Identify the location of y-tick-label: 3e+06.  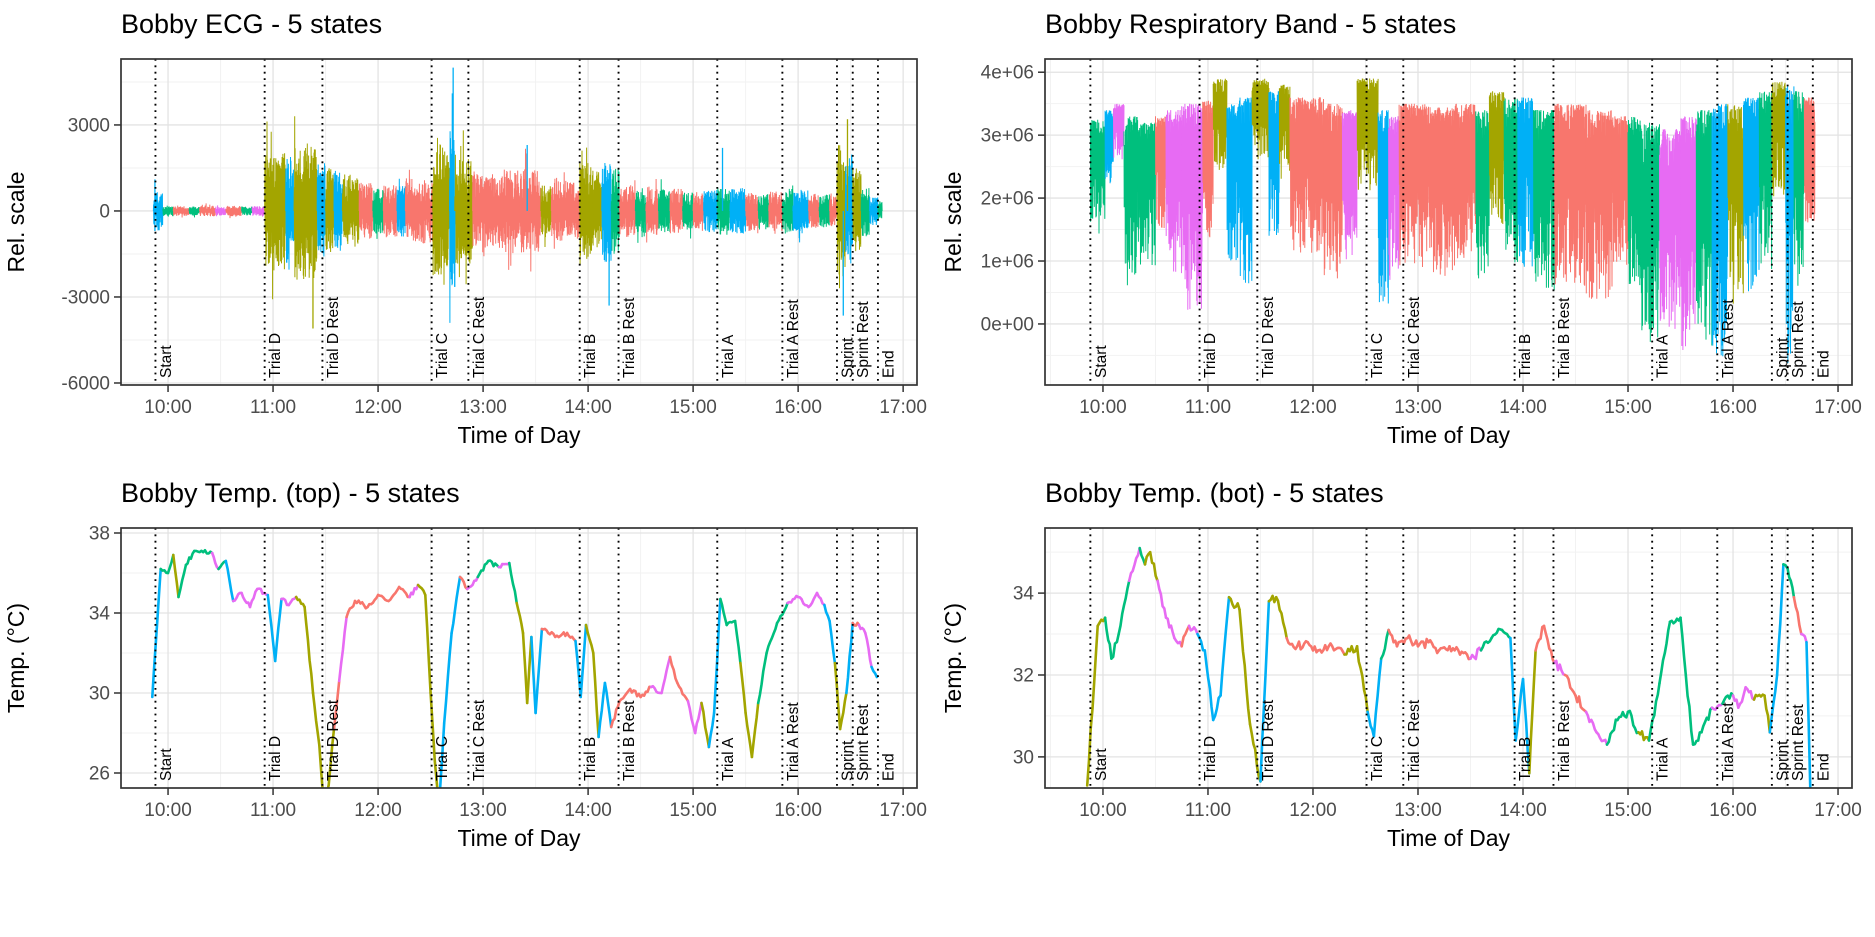
(1007, 136).